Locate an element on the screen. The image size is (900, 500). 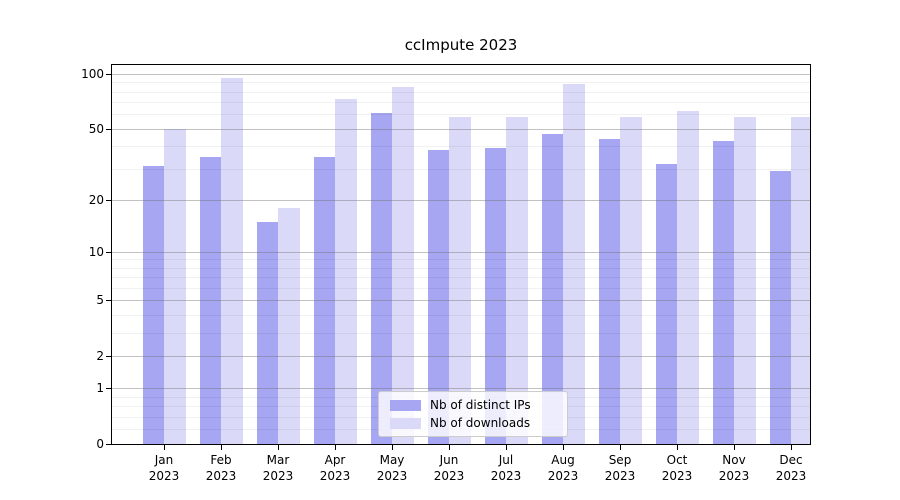
bar-distinct-ips-jun is located at coordinates (438, 297).